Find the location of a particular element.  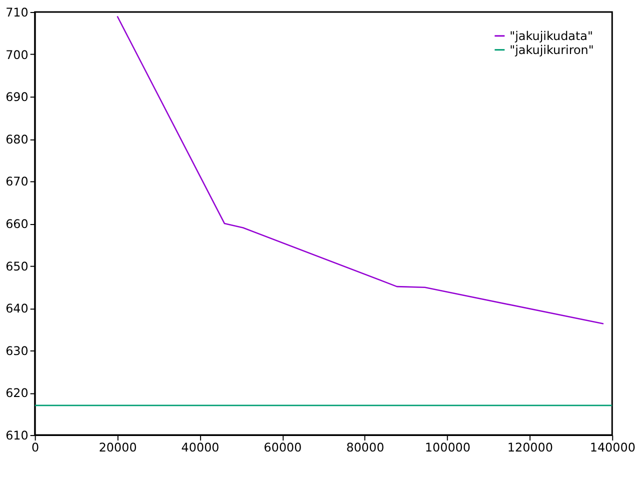

x-tick-label: 140000 is located at coordinates (613, 447).